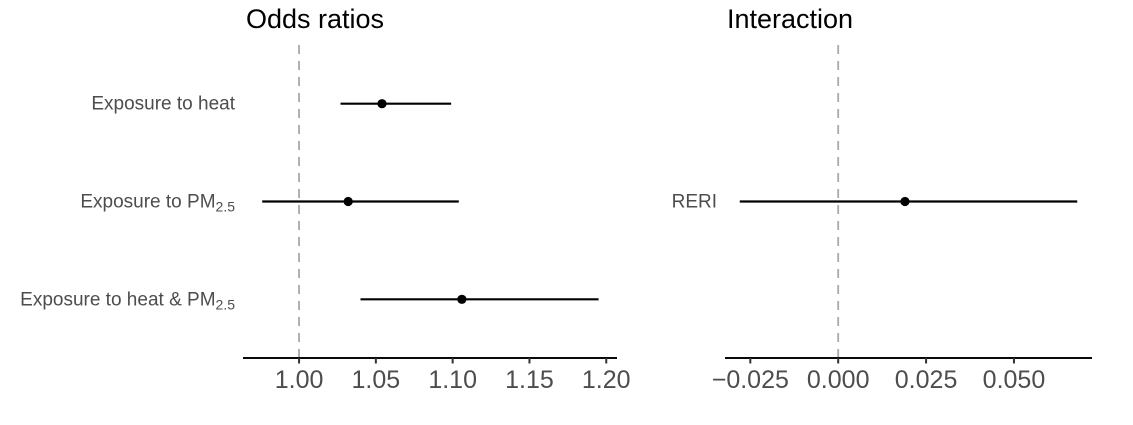 This screenshot has width=1133, height=425. I want to click on row-label: Exposure to PM2.5, so click(157, 203).